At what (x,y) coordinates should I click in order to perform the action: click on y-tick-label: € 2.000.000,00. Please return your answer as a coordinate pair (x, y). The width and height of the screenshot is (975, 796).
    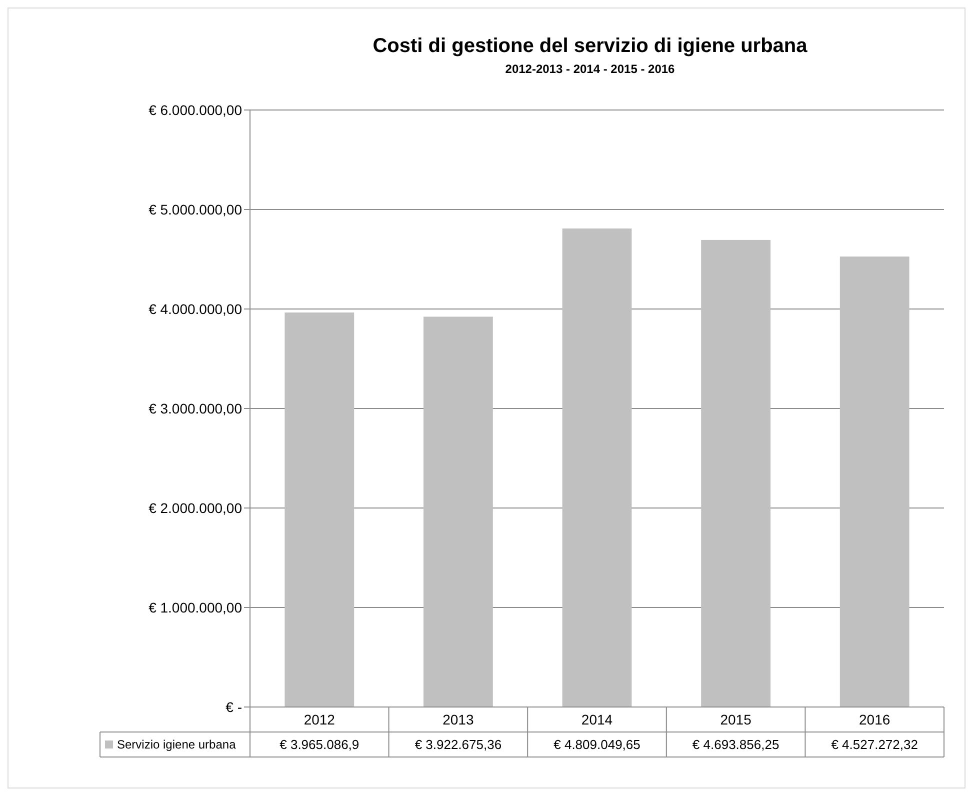
    Looking at the image, I should click on (195, 508).